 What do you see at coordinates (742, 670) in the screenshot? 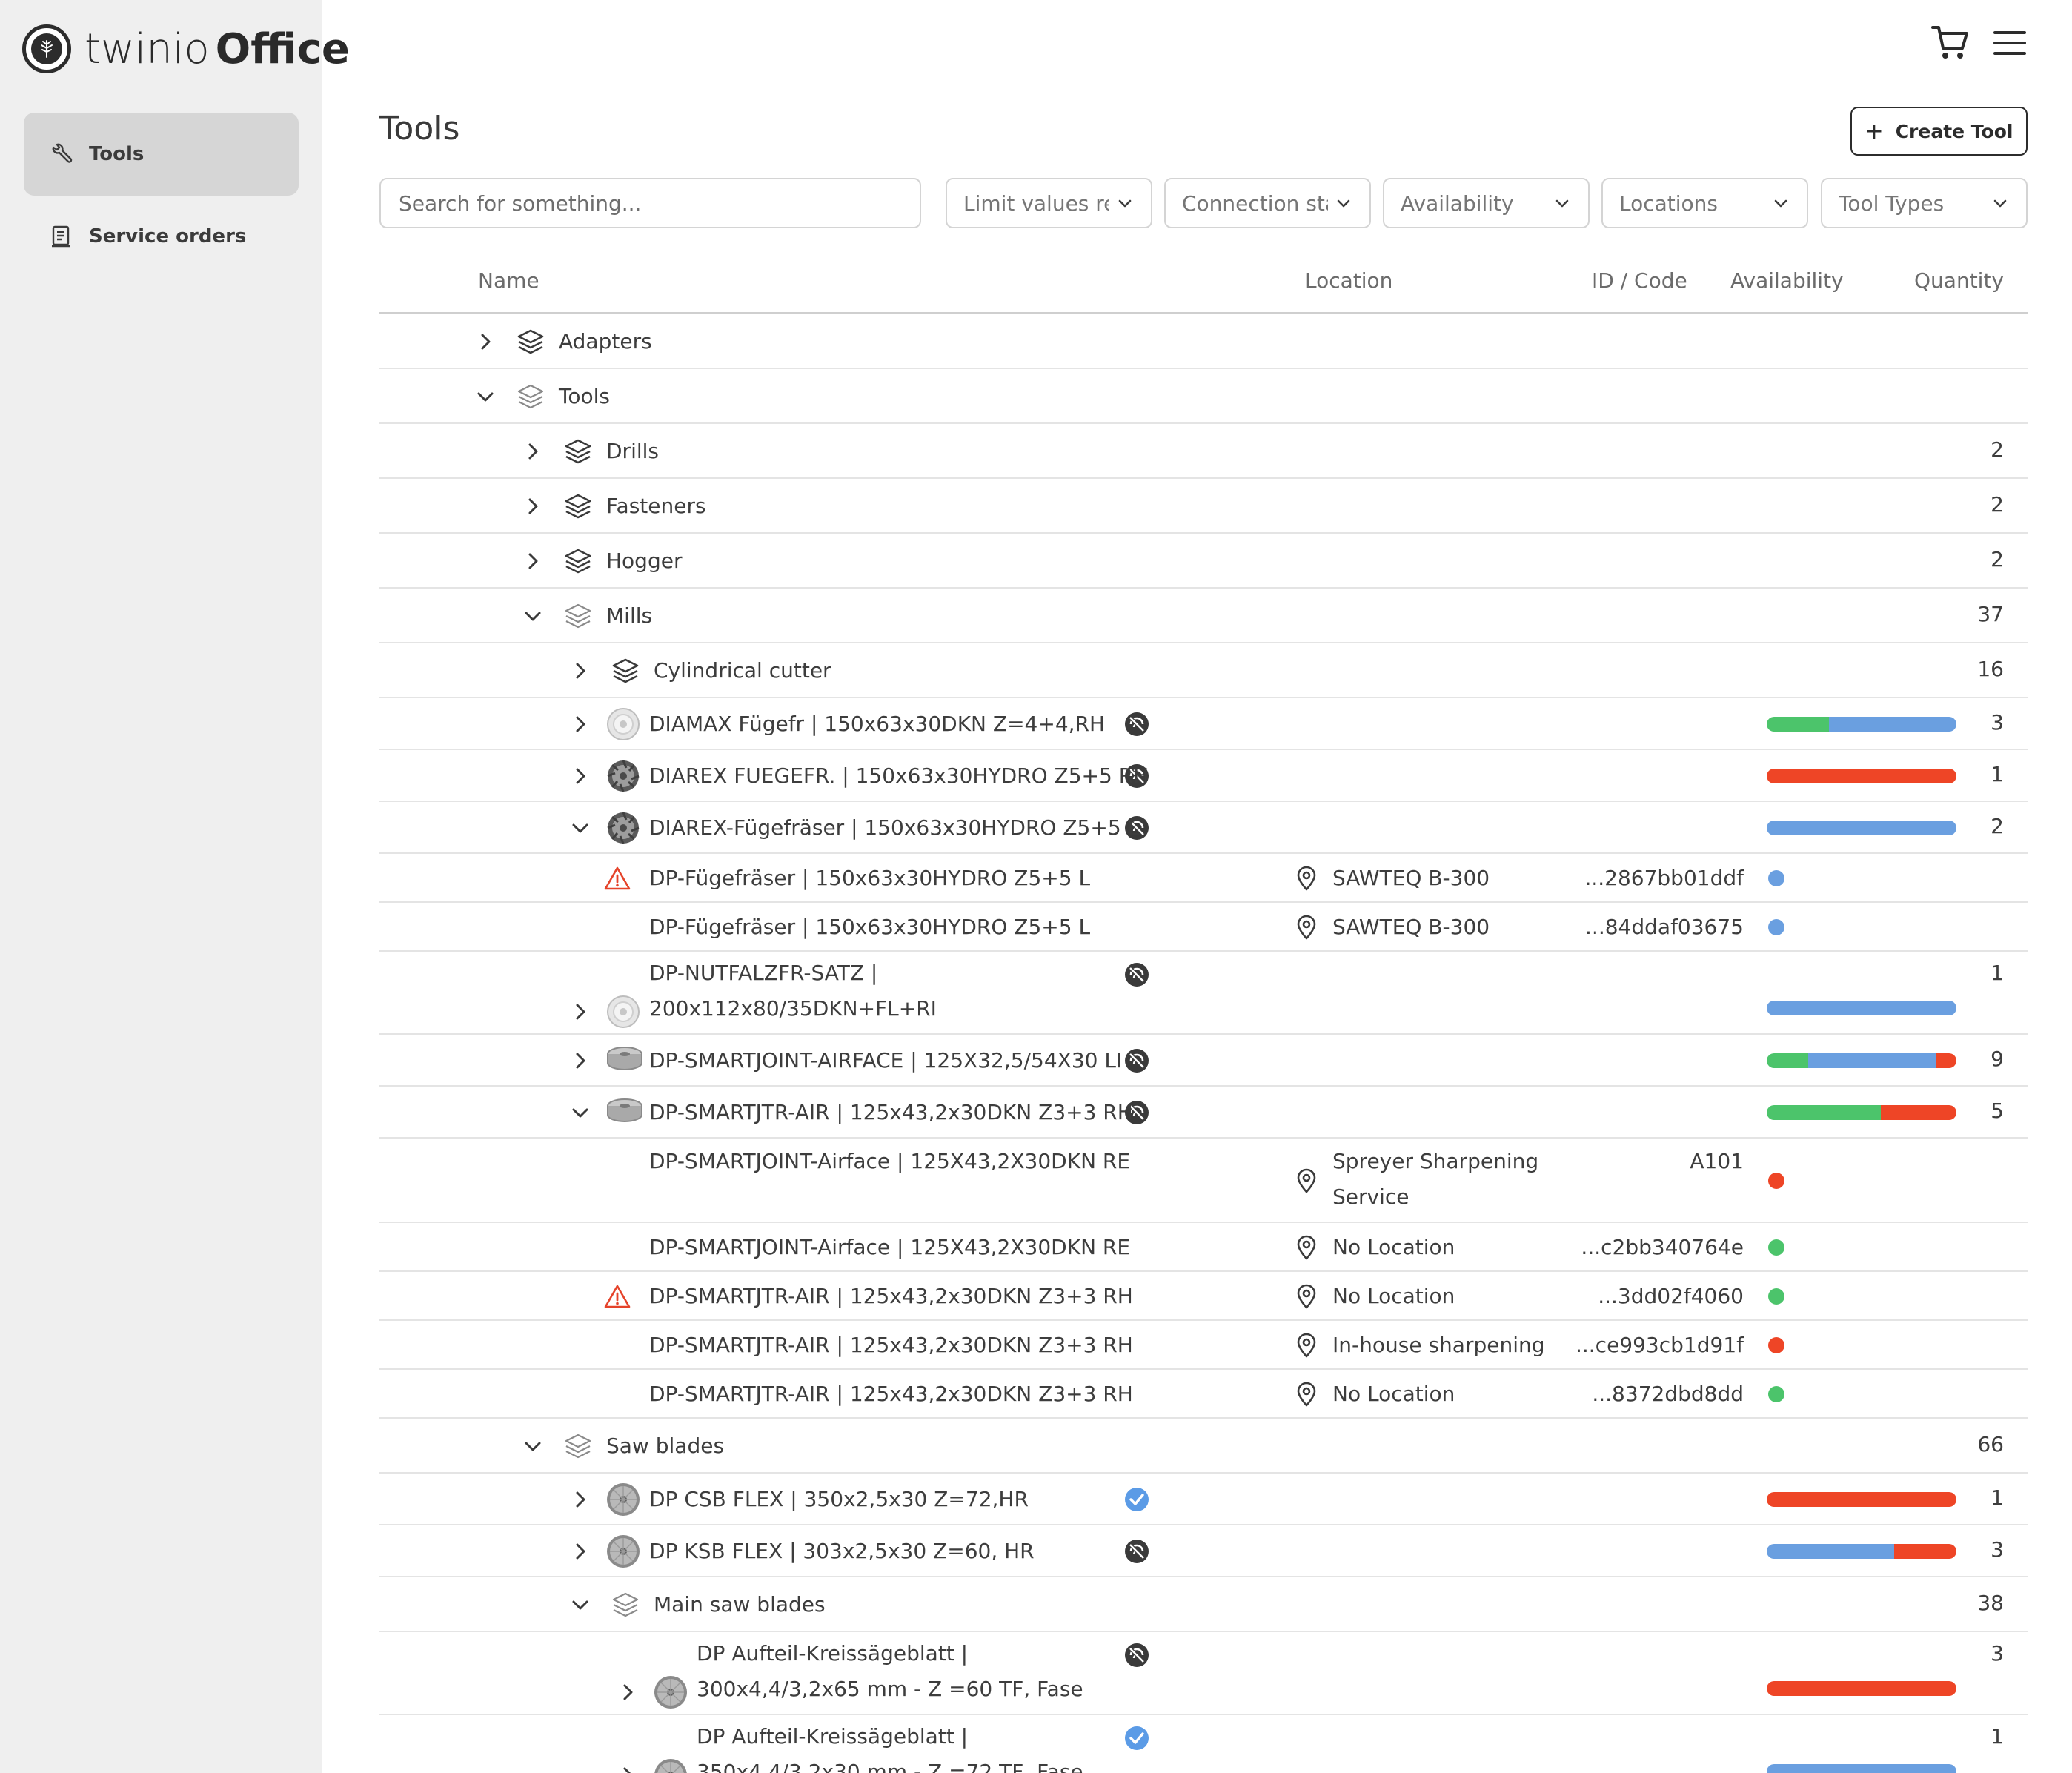
I see `row-name: Cylindrical cutter` at bounding box center [742, 670].